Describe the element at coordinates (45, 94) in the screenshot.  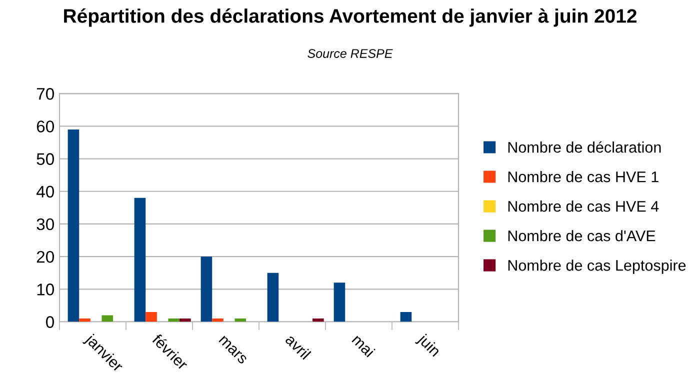
I see `y-tick-label: 70` at that location.